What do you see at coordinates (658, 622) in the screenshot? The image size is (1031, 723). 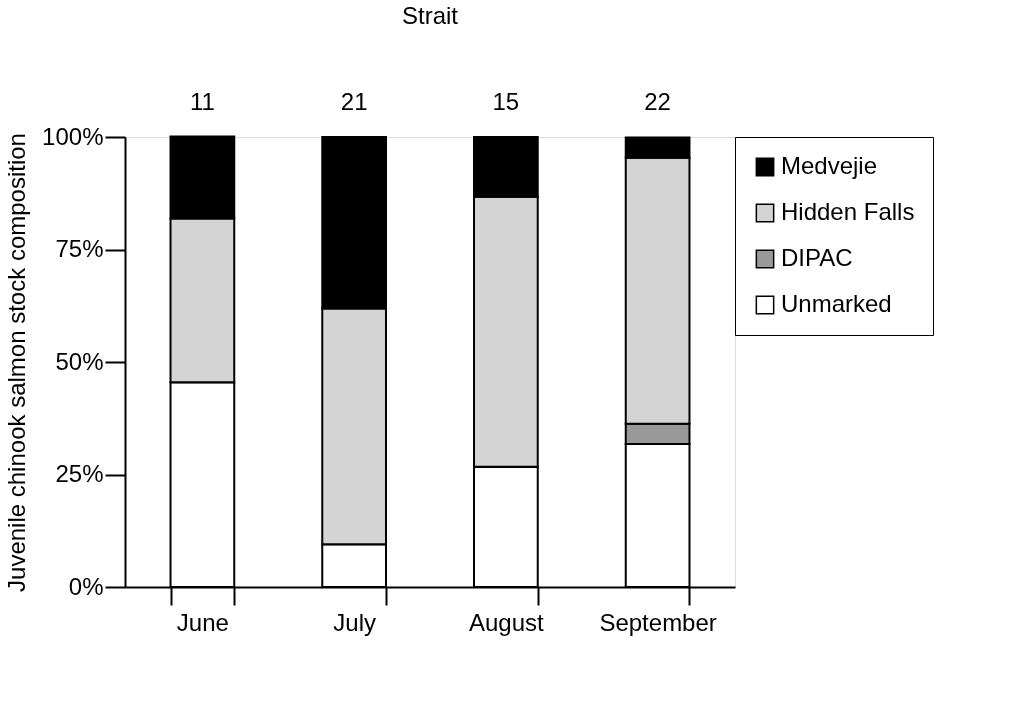 I see `x-tick-label: September` at bounding box center [658, 622].